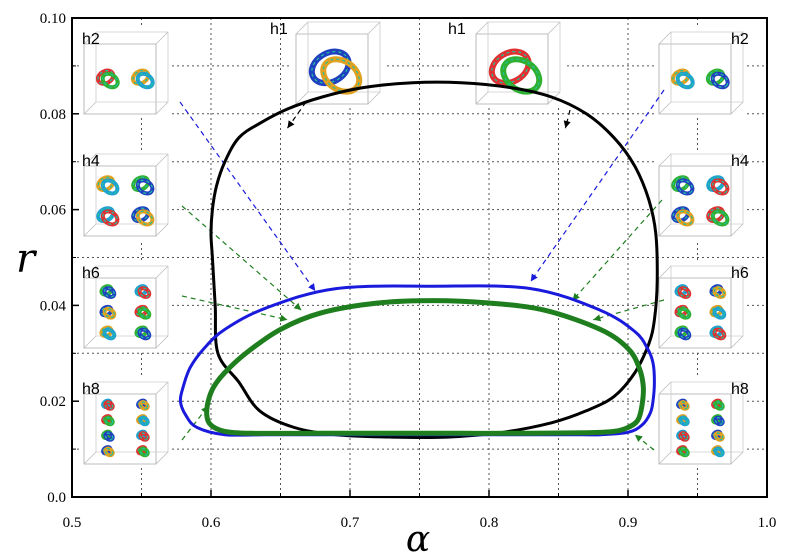 This screenshot has height=556, width=800. I want to click on inset-h2-right: h2, so click(702, 73).